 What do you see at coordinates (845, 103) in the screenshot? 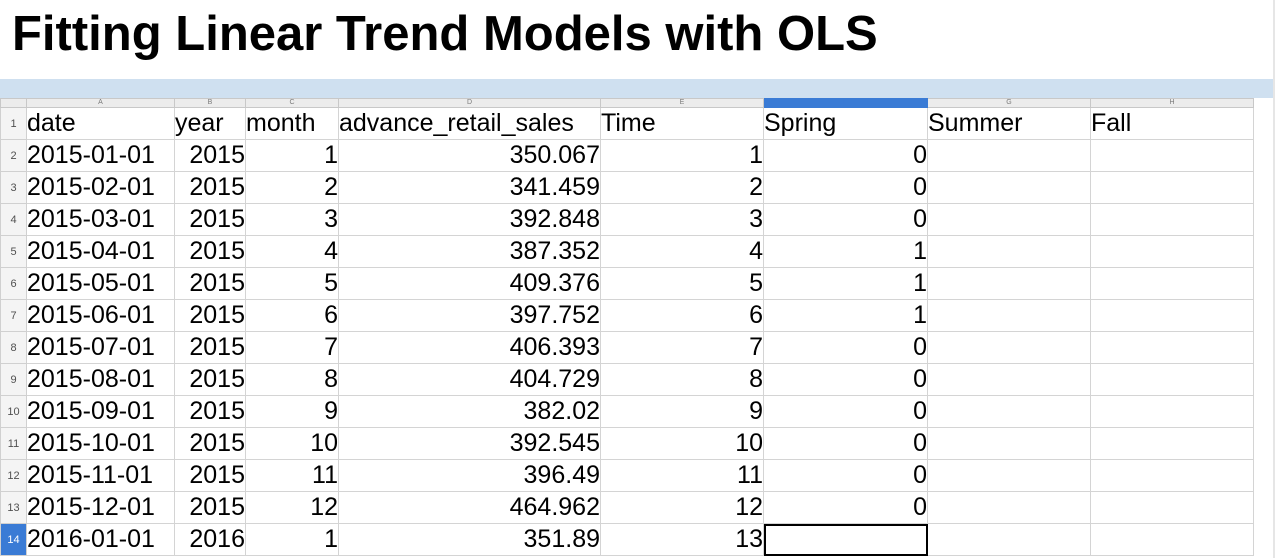
I see `column-header-f: F` at bounding box center [845, 103].